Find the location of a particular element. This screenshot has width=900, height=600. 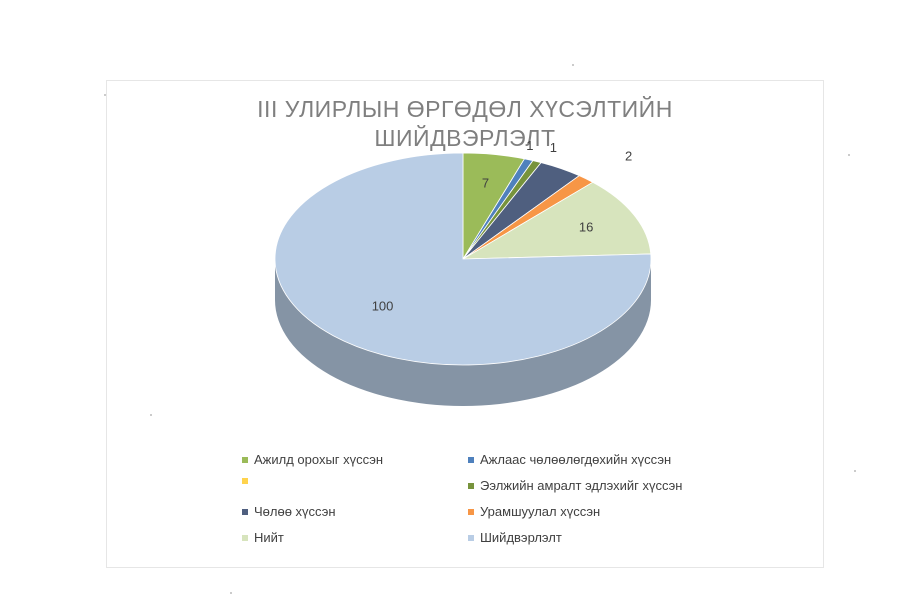

data-label-1: 1 is located at coordinates (529, 145).